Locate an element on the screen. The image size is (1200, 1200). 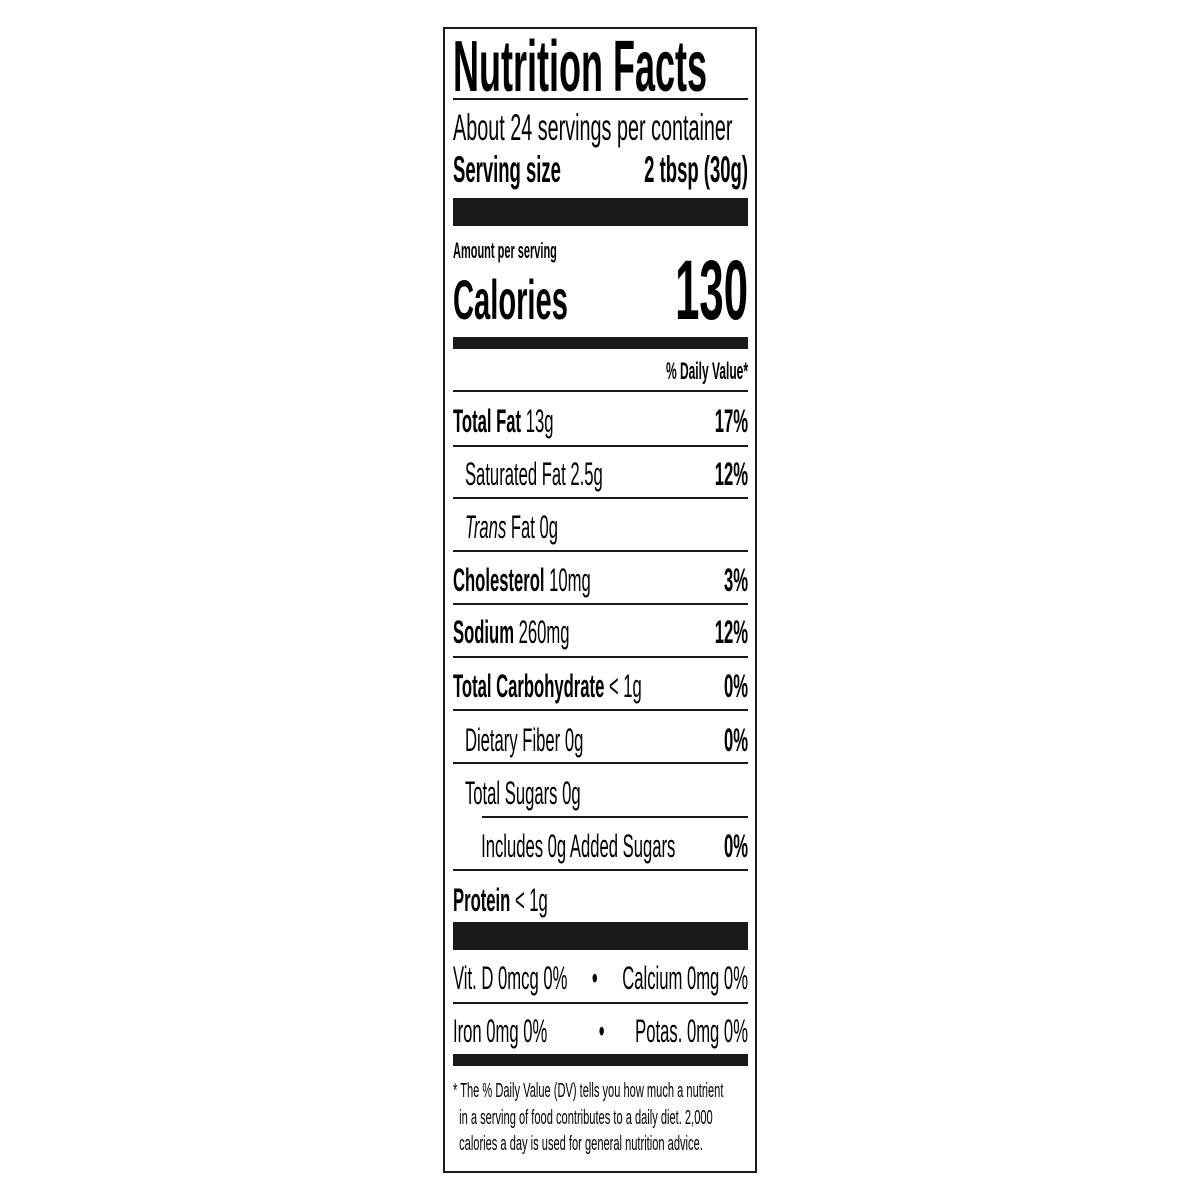
servings-per-container: About 24 servings per container is located at coordinates (593, 127).